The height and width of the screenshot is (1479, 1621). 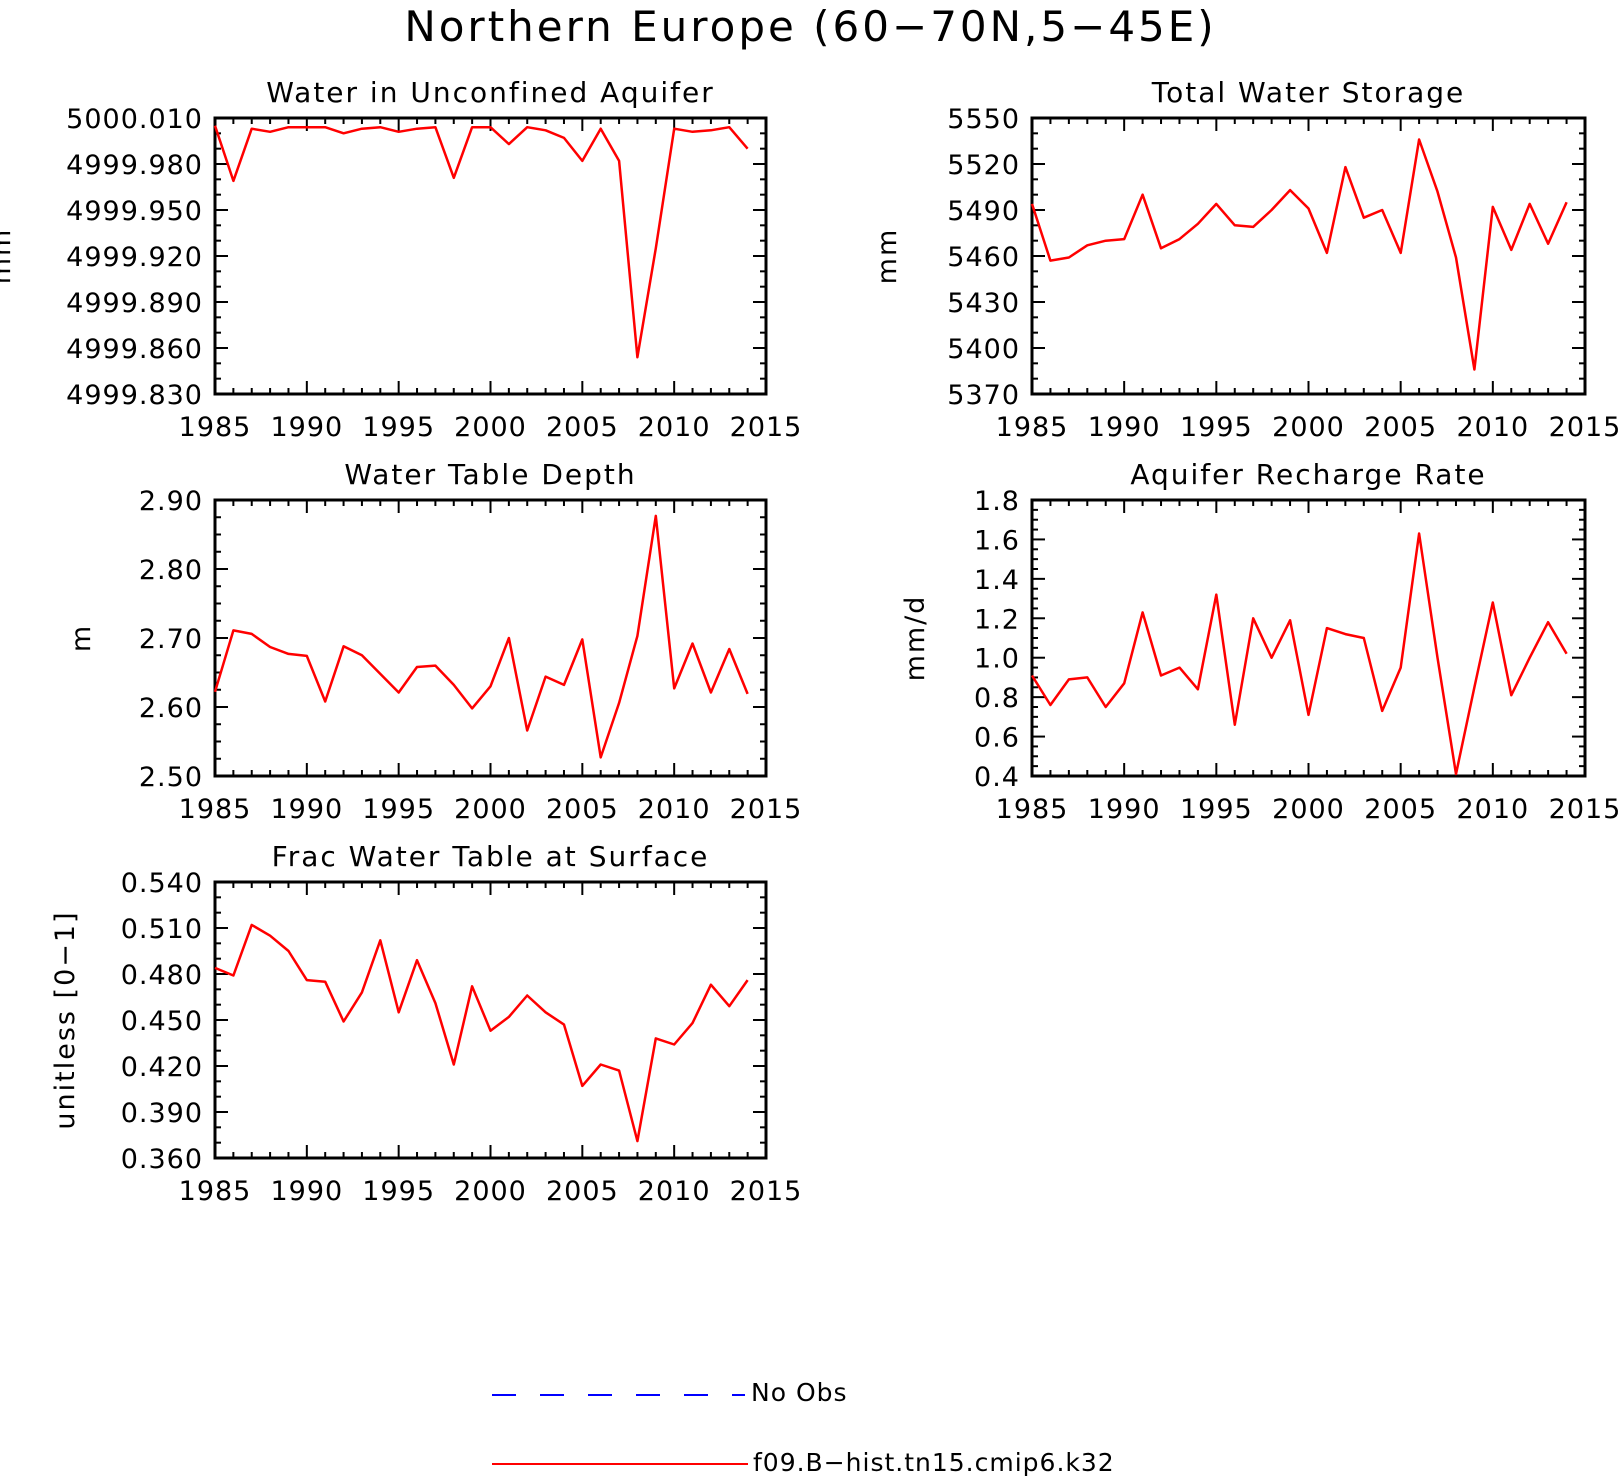 What do you see at coordinates (997, 659) in the screenshot?
I see `y-tick-label: 1.0` at bounding box center [997, 659].